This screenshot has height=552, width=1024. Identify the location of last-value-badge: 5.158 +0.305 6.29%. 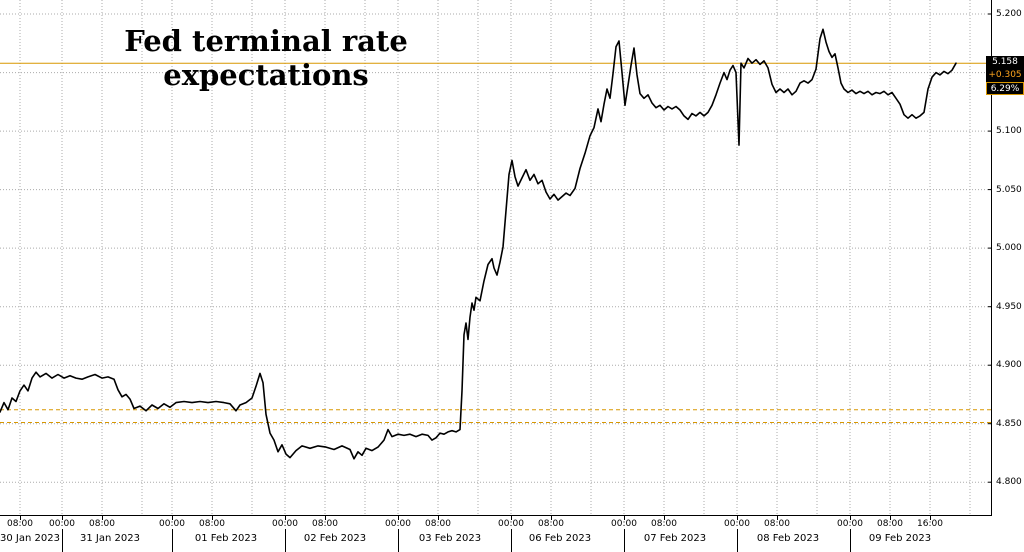
(1005, 76).